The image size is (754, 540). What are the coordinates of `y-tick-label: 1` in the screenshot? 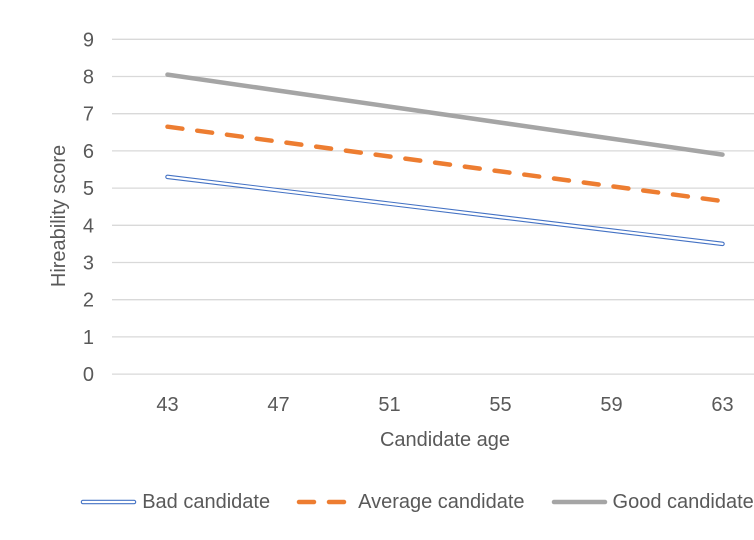 It's located at (88, 338).